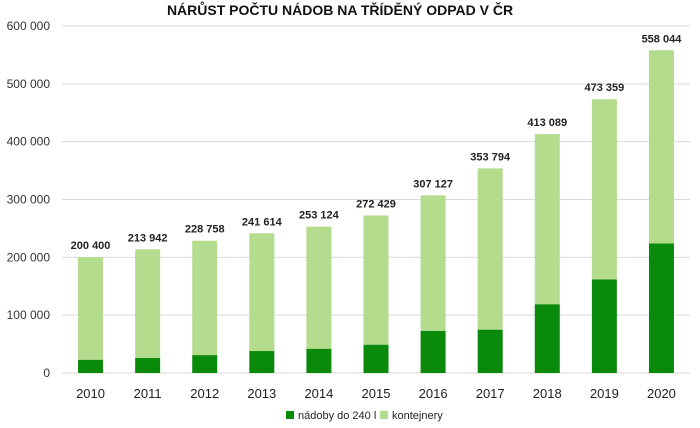 This screenshot has width=700, height=428. What do you see at coordinates (604, 393) in the screenshot?
I see `x-tick-label: 2019` at bounding box center [604, 393].